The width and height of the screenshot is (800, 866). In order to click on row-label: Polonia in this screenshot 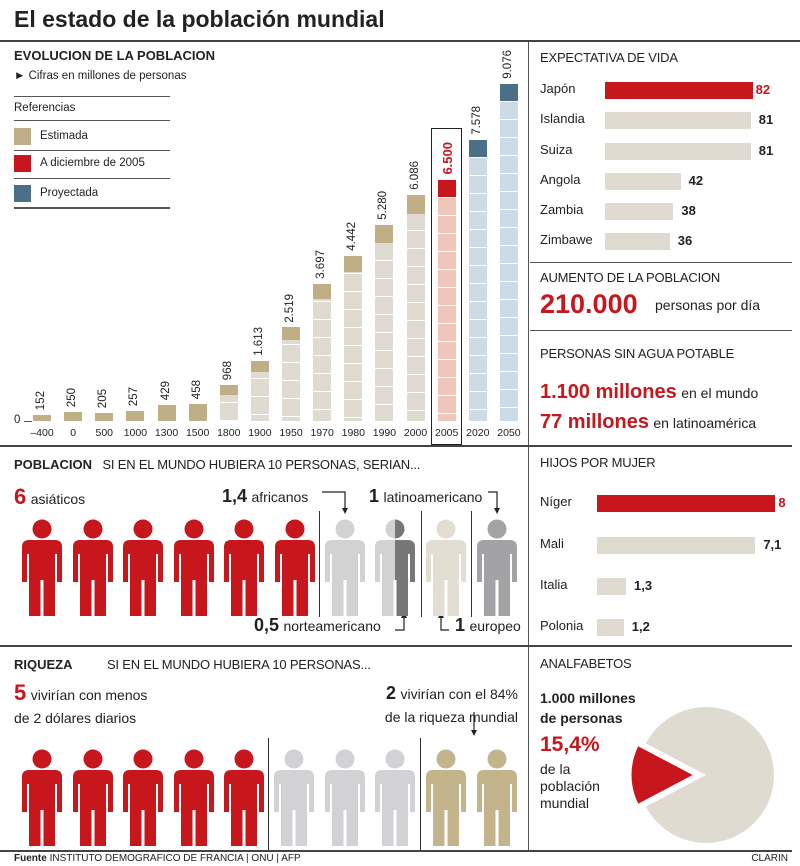, I will do `click(562, 625)`.